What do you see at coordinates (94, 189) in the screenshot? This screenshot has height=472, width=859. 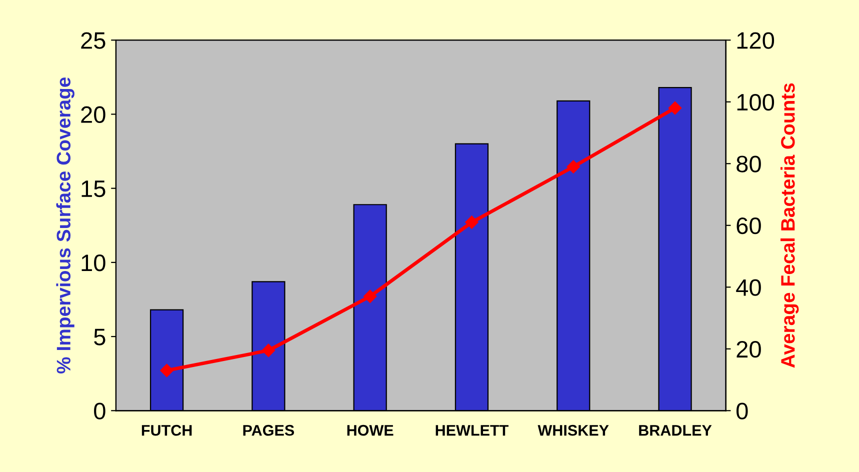 I see `y-tick-label: 15` at bounding box center [94, 189].